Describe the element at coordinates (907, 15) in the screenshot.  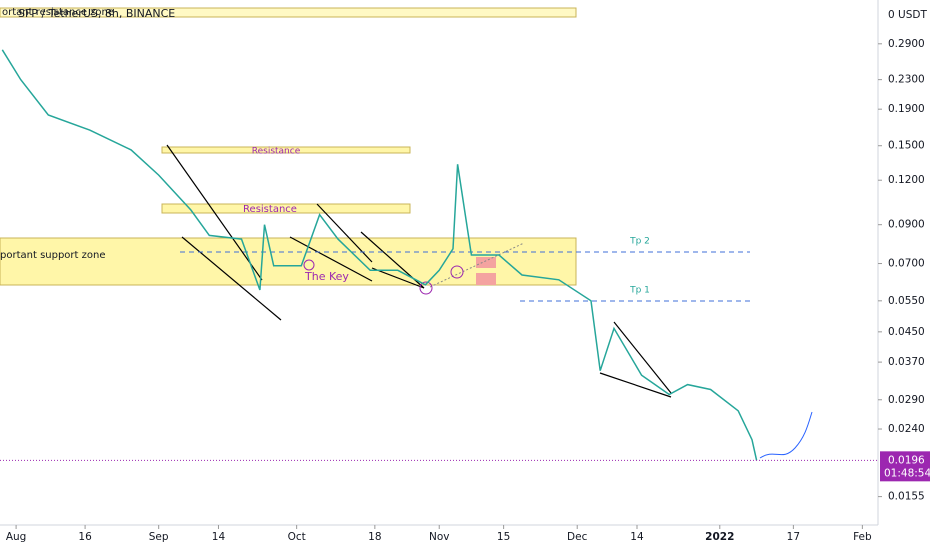
I see `axis-unit: 0 USDT` at that location.